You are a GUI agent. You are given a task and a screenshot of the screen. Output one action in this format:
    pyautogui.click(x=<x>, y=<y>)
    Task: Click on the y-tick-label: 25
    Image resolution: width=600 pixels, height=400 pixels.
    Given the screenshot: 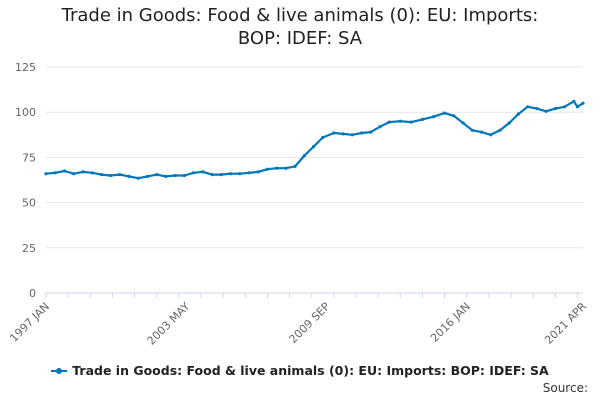 What is the action you would take?
    pyautogui.click(x=29, y=248)
    